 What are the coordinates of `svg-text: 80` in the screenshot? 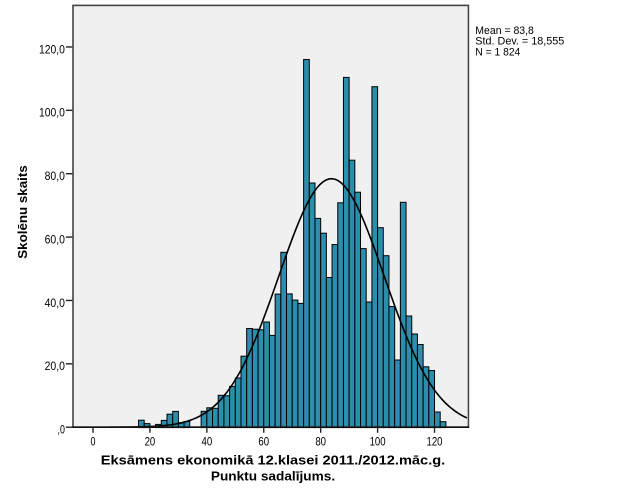 It's located at (320, 441).